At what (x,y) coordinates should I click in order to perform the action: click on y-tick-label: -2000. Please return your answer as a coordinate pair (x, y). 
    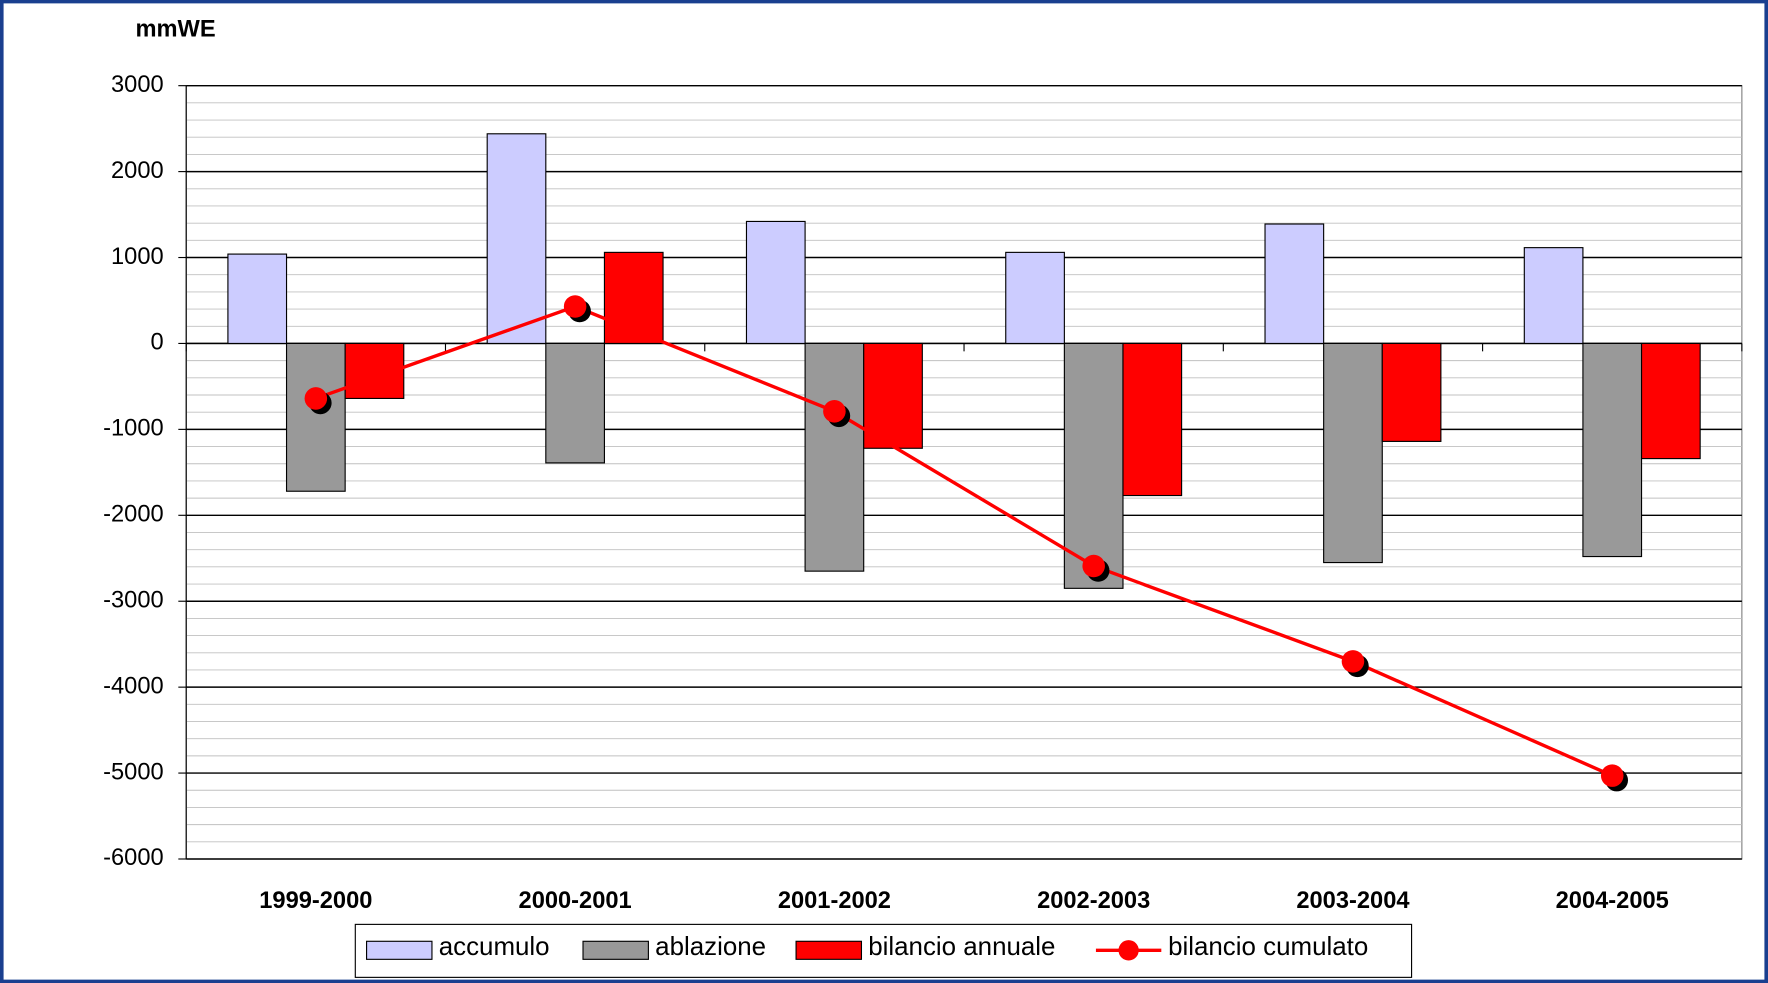
    Looking at the image, I should click on (133, 515).